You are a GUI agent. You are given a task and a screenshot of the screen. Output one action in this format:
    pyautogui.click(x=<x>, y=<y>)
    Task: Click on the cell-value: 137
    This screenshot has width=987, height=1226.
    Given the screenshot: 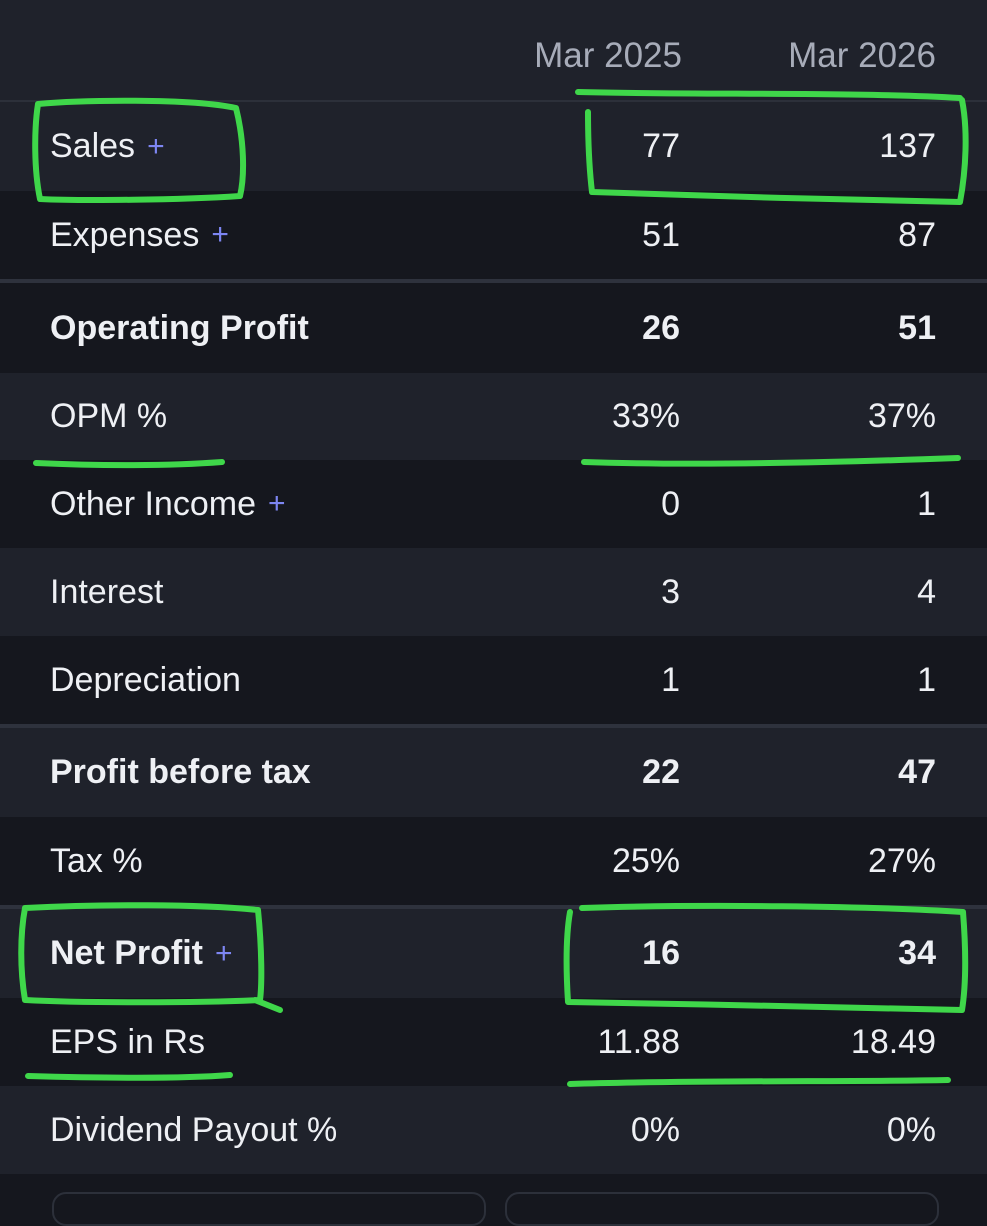 What is the action you would take?
    pyautogui.click(x=907, y=146)
    